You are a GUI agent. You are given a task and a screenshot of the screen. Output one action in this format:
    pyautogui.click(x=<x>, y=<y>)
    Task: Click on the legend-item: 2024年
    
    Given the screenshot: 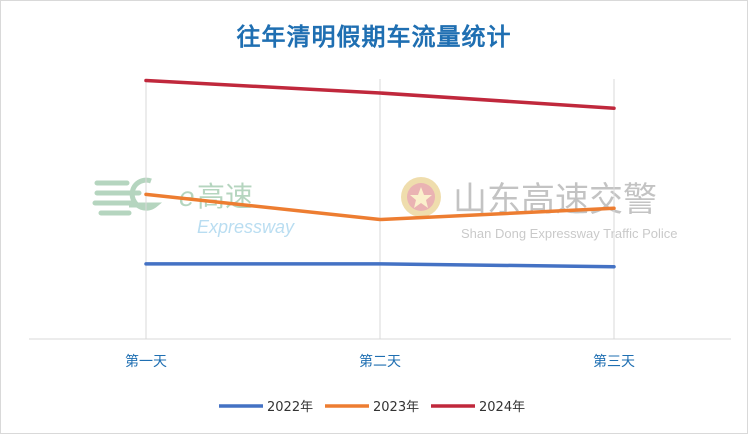 What is the action you would take?
    pyautogui.click(x=478, y=407)
    